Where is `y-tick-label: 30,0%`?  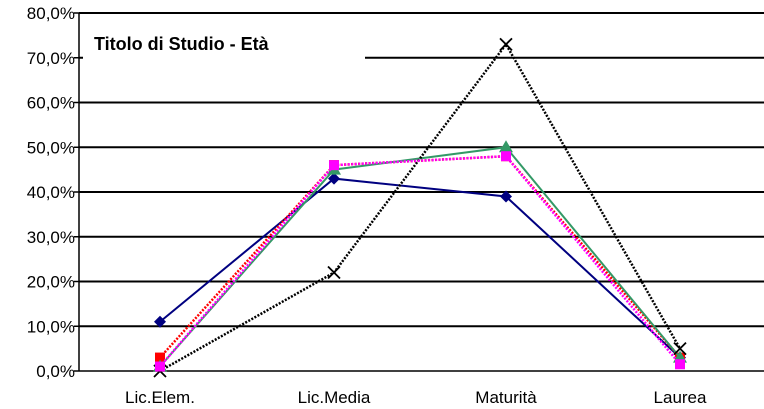 y-tick-label: 30,0% is located at coordinates (51, 237).